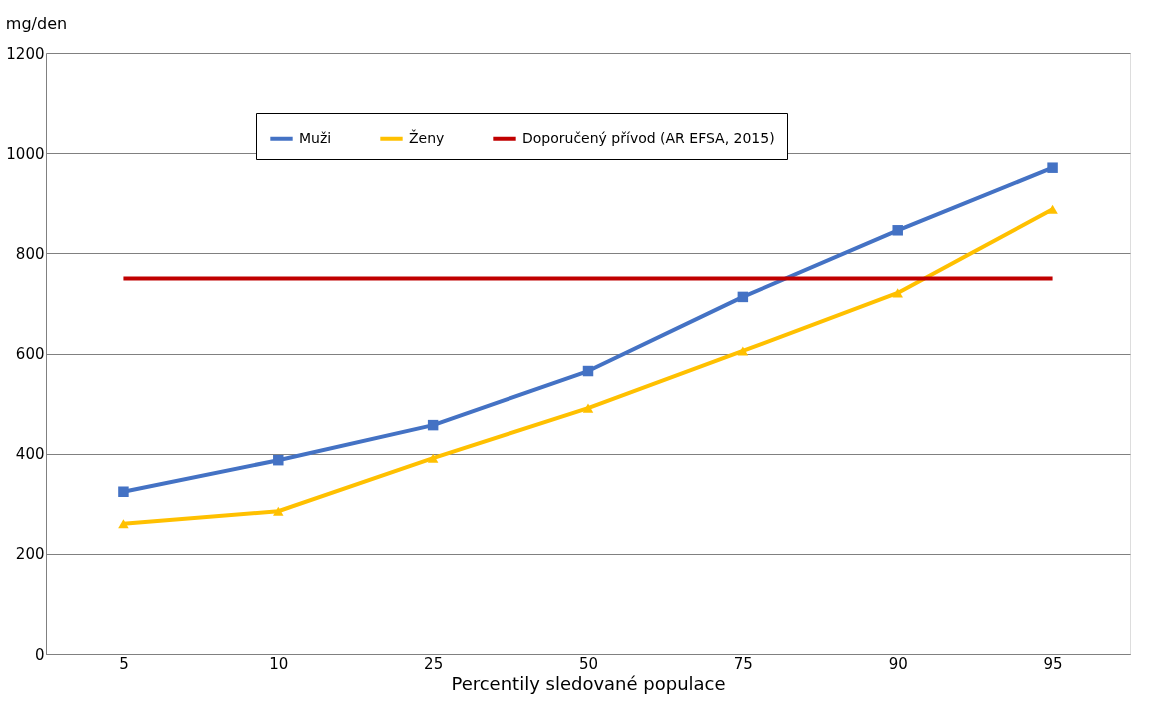  What do you see at coordinates (743, 663) in the screenshot?
I see `x-tick-label: 75` at bounding box center [743, 663].